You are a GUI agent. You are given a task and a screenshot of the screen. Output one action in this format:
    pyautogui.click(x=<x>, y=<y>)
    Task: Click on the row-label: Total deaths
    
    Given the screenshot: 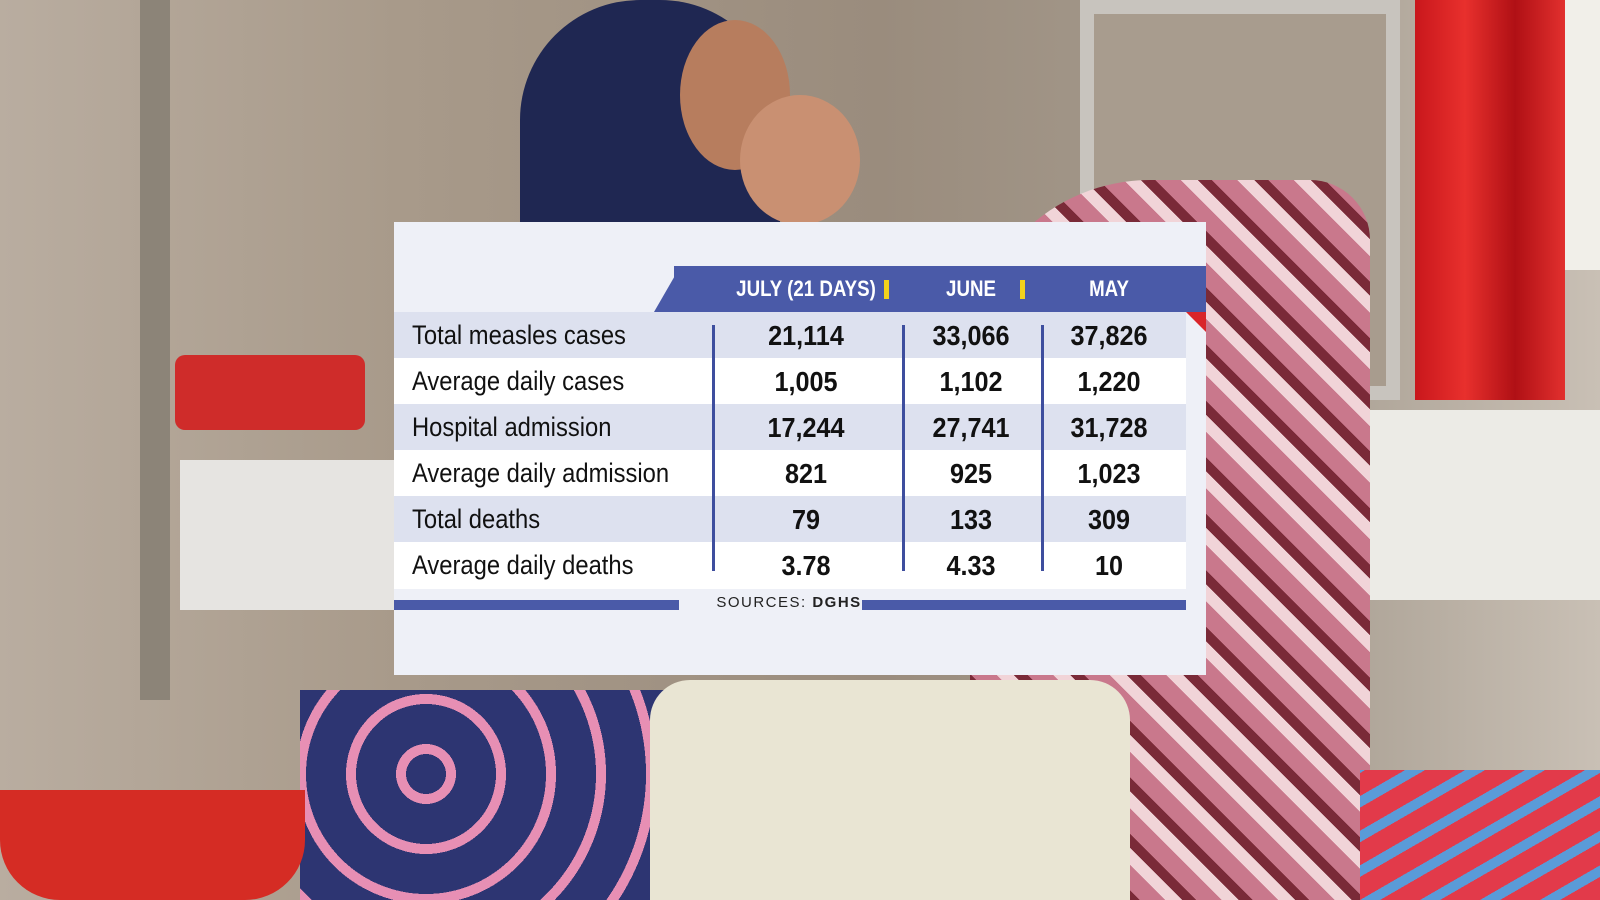 What is the action you would take?
    pyautogui.click(x=476, y=519)
    